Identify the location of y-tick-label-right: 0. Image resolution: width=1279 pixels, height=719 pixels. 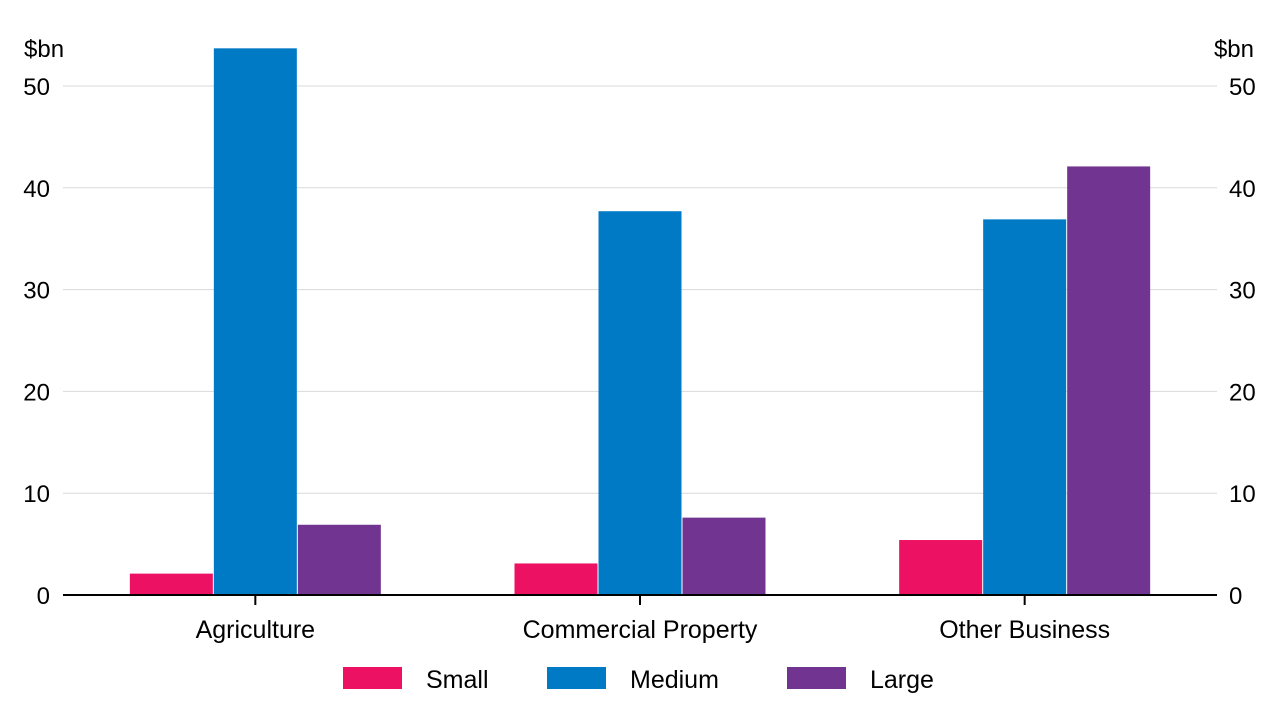
(1235, 596).